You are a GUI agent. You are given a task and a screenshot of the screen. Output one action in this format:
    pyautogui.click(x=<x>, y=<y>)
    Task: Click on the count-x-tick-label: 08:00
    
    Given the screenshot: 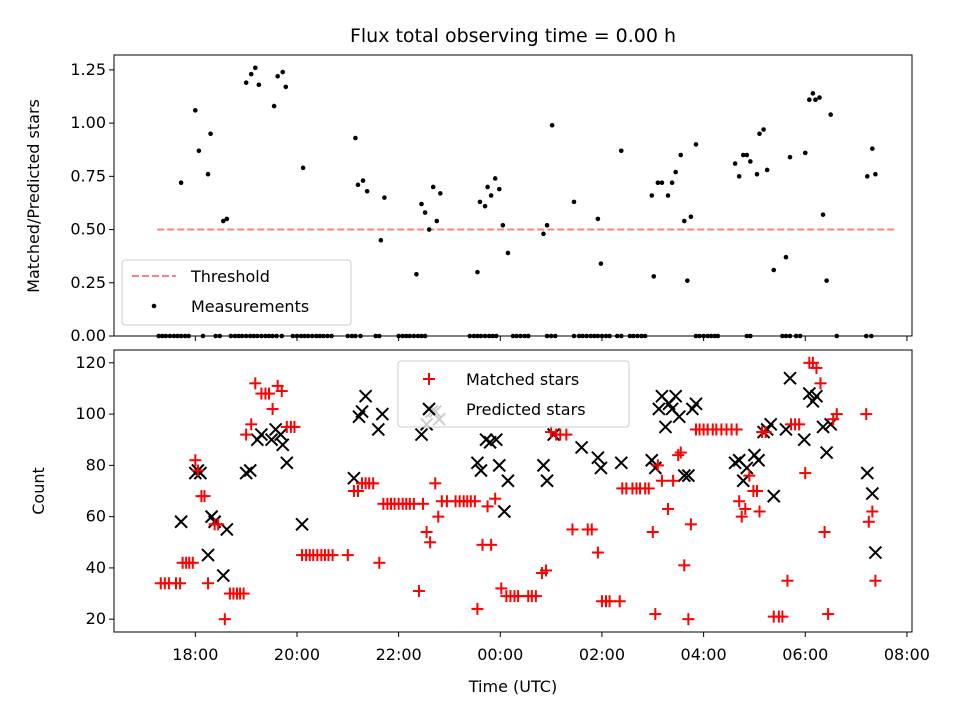 What is the action you would take?
    pyautogui.click(x=907, y=654)
    